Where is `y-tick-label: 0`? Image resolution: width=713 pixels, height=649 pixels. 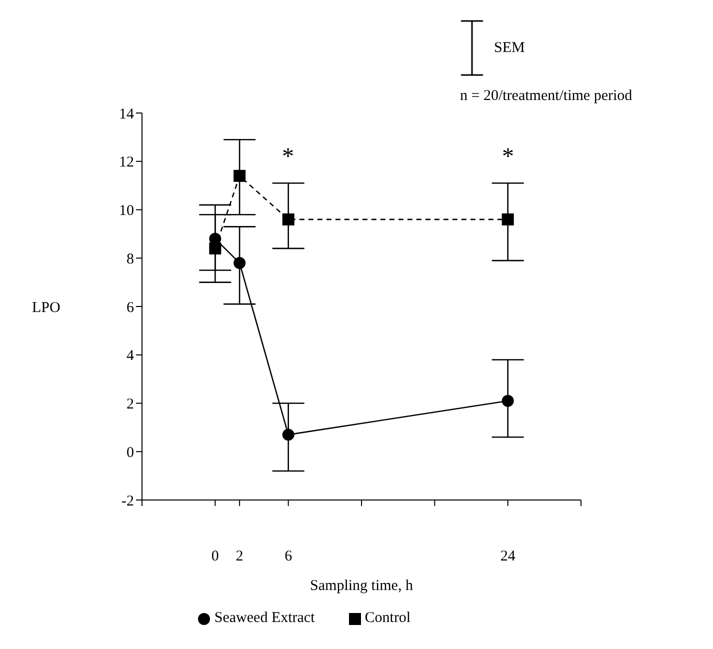 y-tick-label: 0 is located at coordinates (130, 452).